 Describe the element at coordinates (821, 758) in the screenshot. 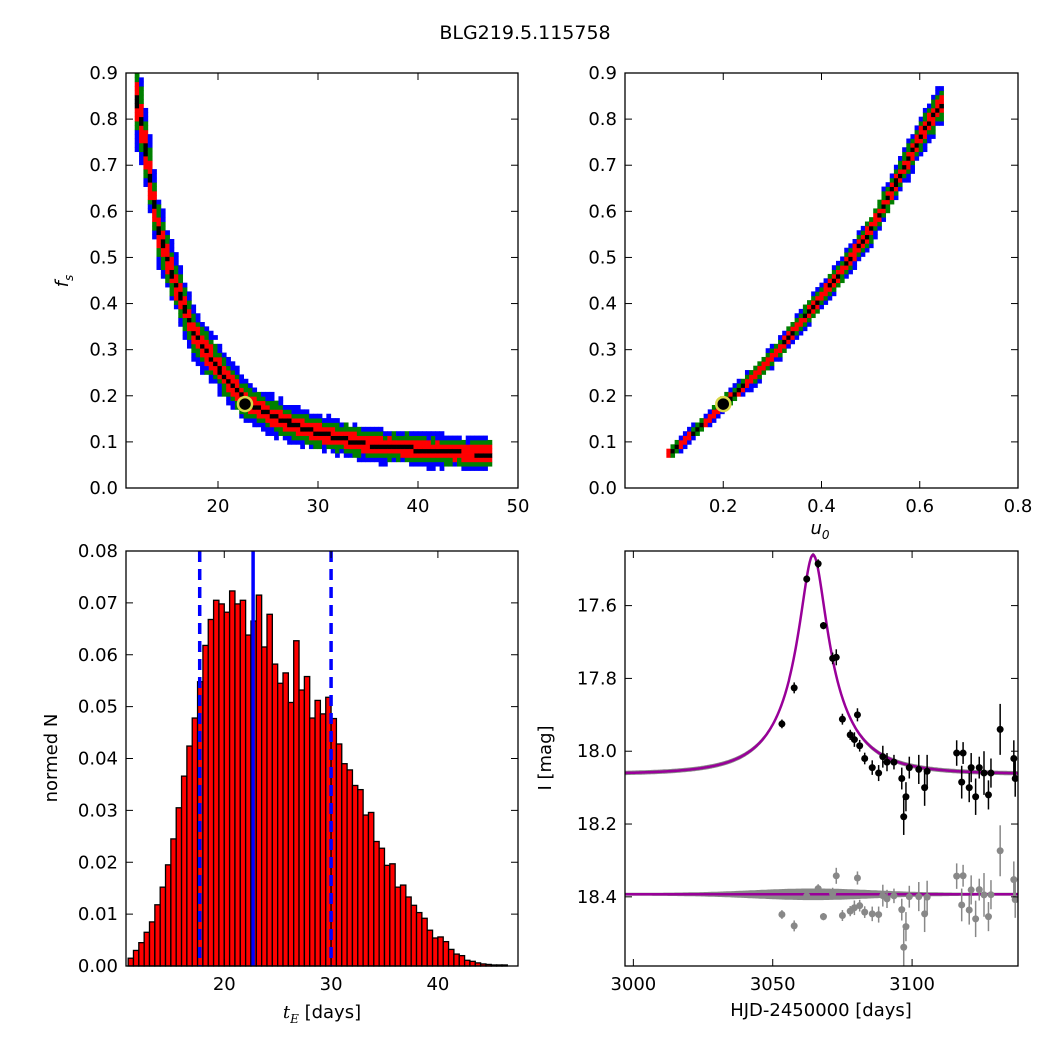

I see `br-frame` at that location.